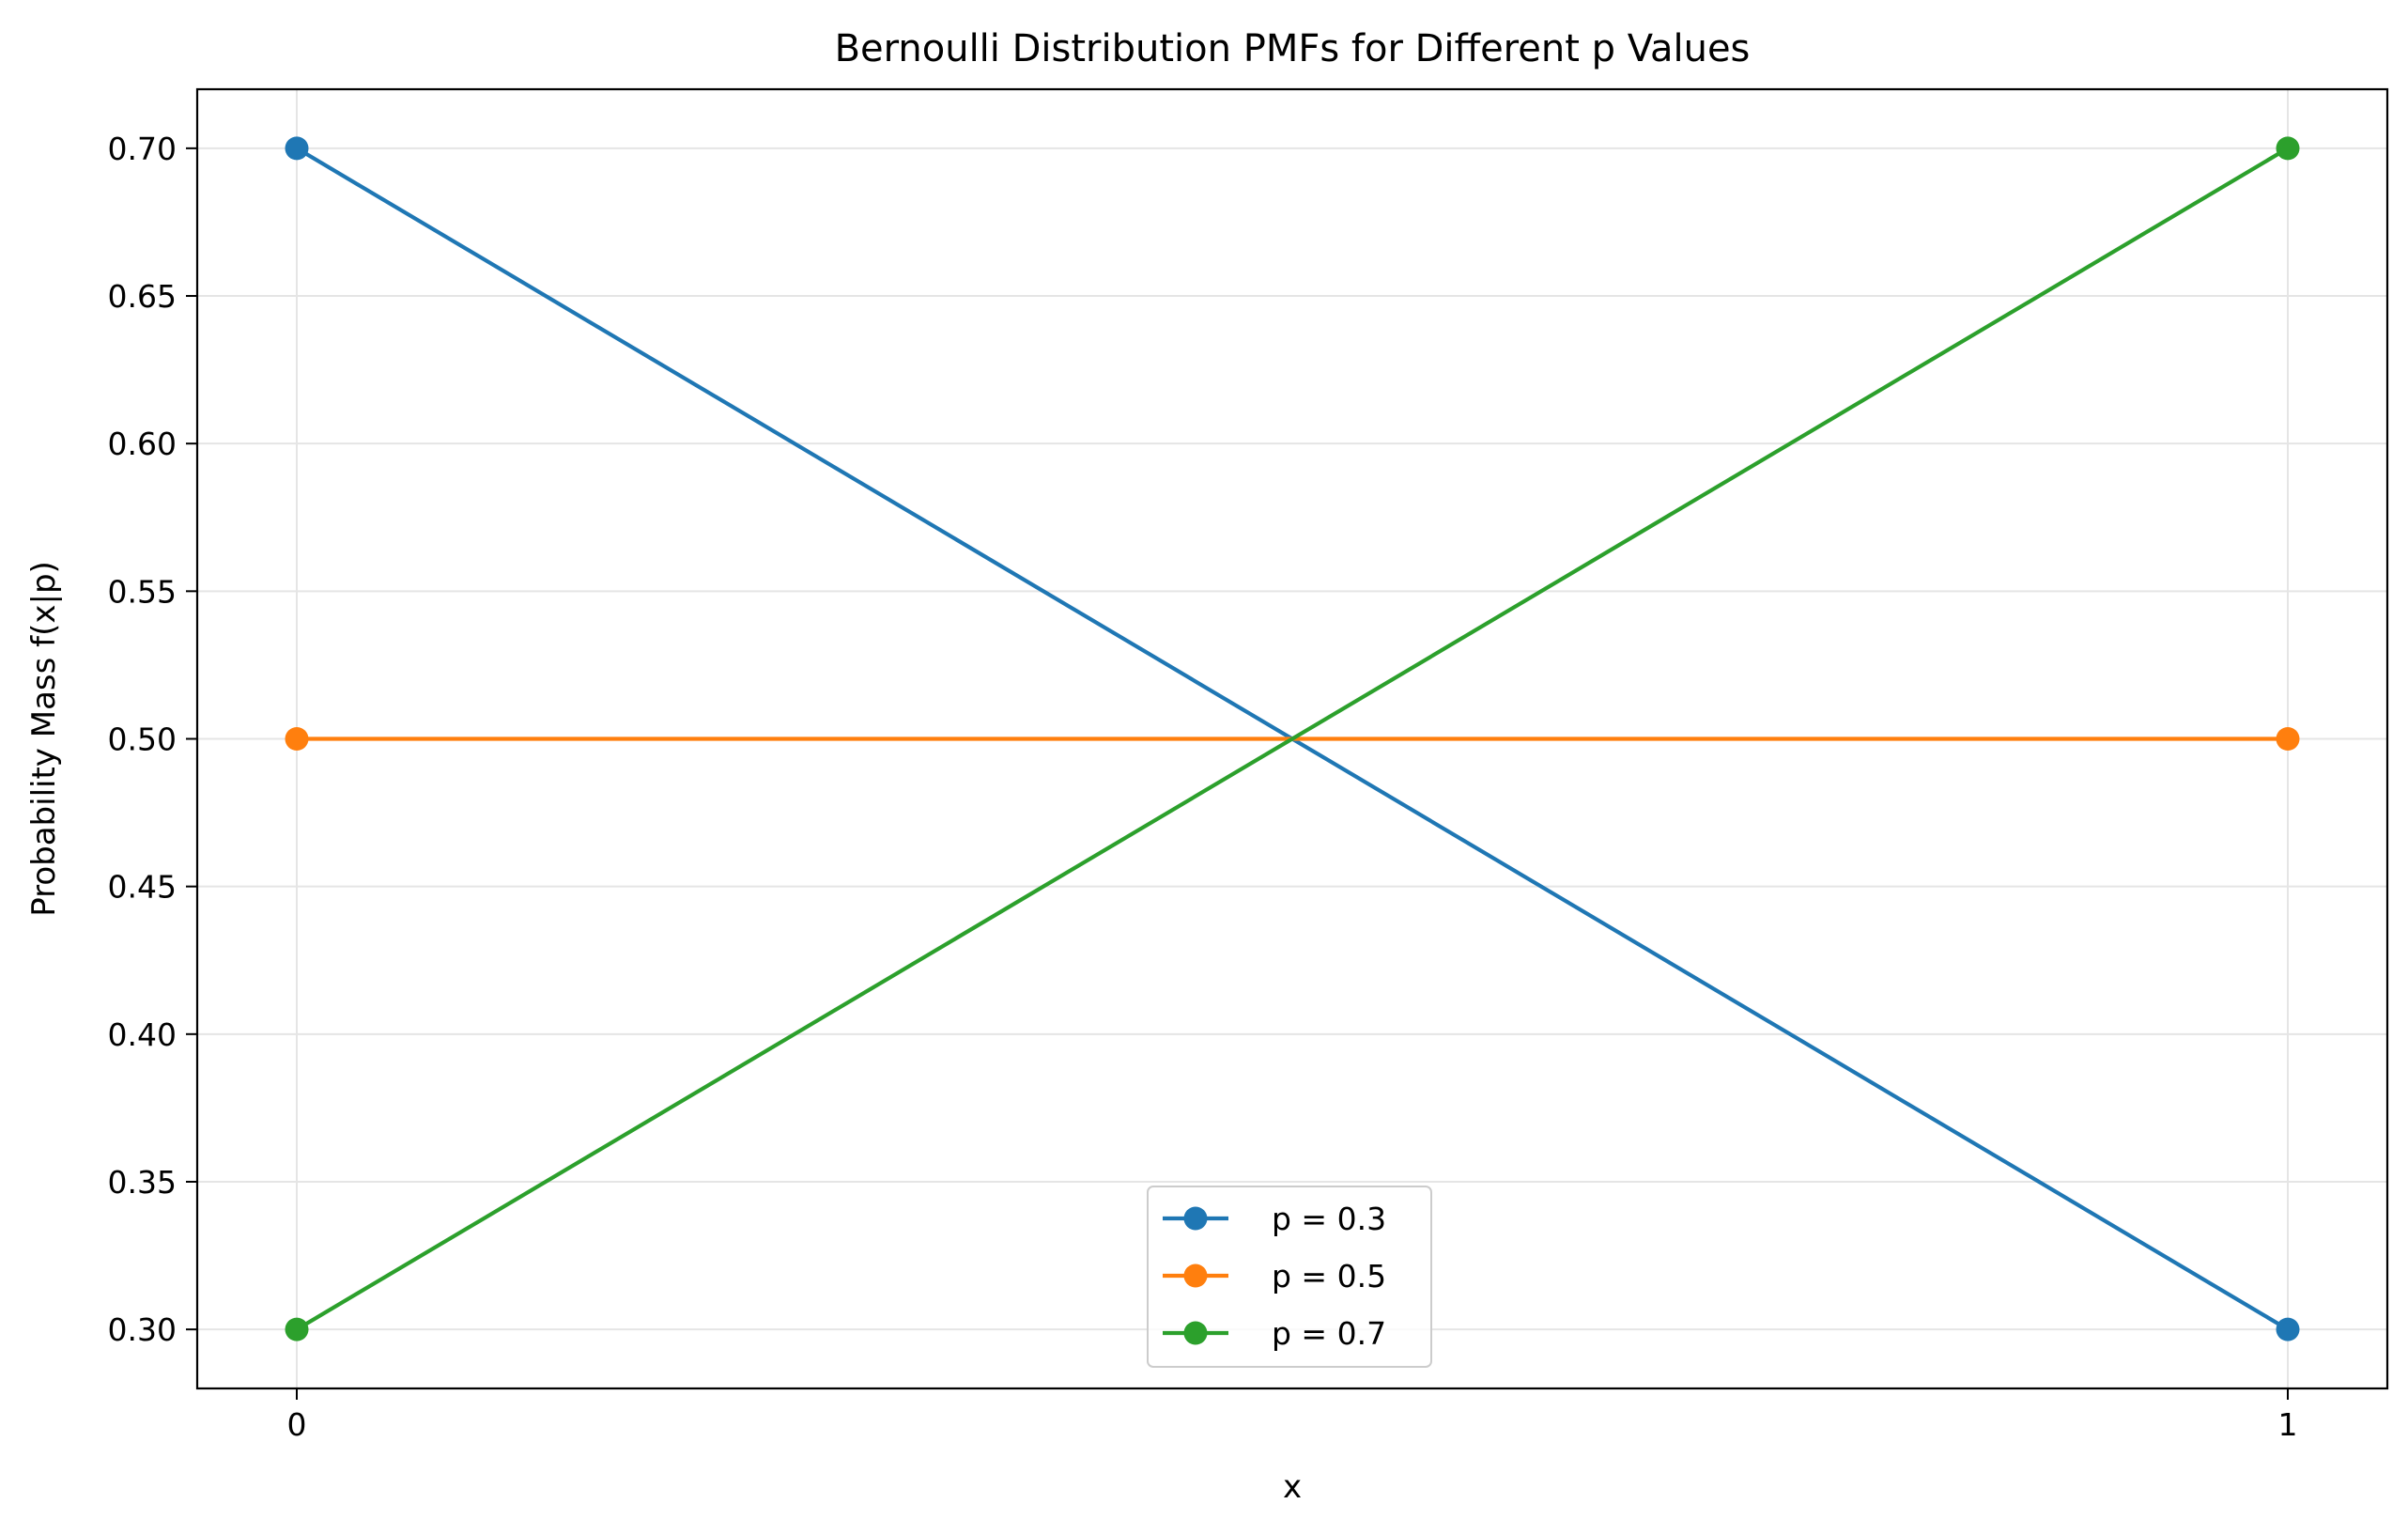 The width and height of the screenshot is (2408, 1535). Describe the element at coordinates (142, 739) in the screenshot. I see `y-tick-label: 0.50` at that location.